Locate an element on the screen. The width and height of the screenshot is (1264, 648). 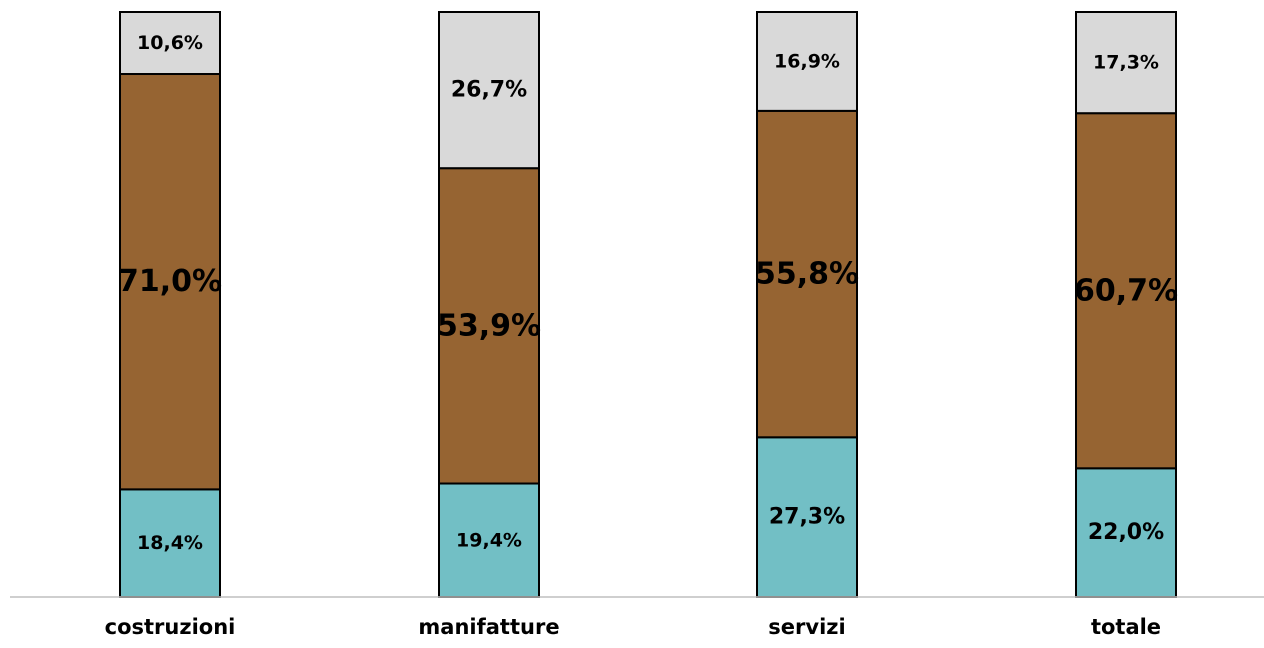
bar-segment-totale-top is located at coordinates (1126, 63).